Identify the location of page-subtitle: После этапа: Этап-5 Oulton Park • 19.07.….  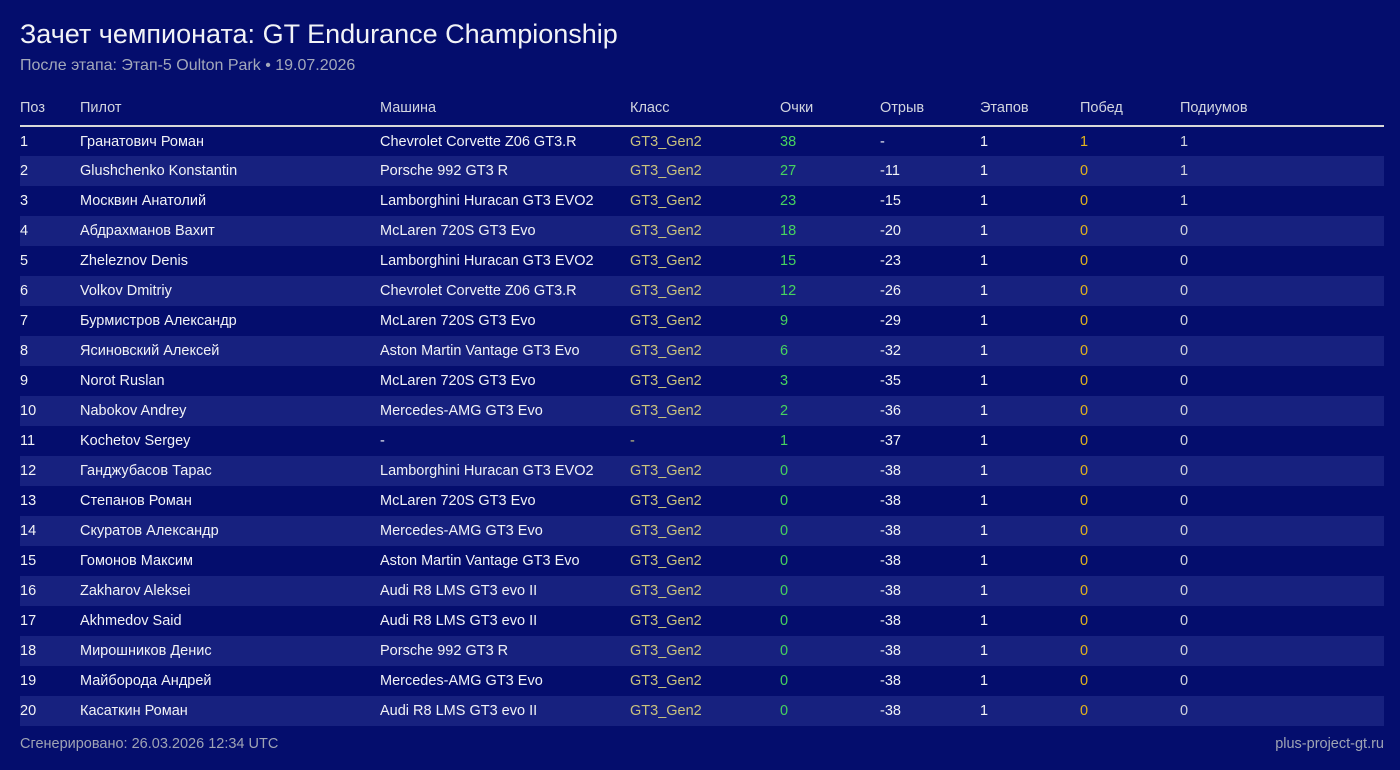
(188, 65).